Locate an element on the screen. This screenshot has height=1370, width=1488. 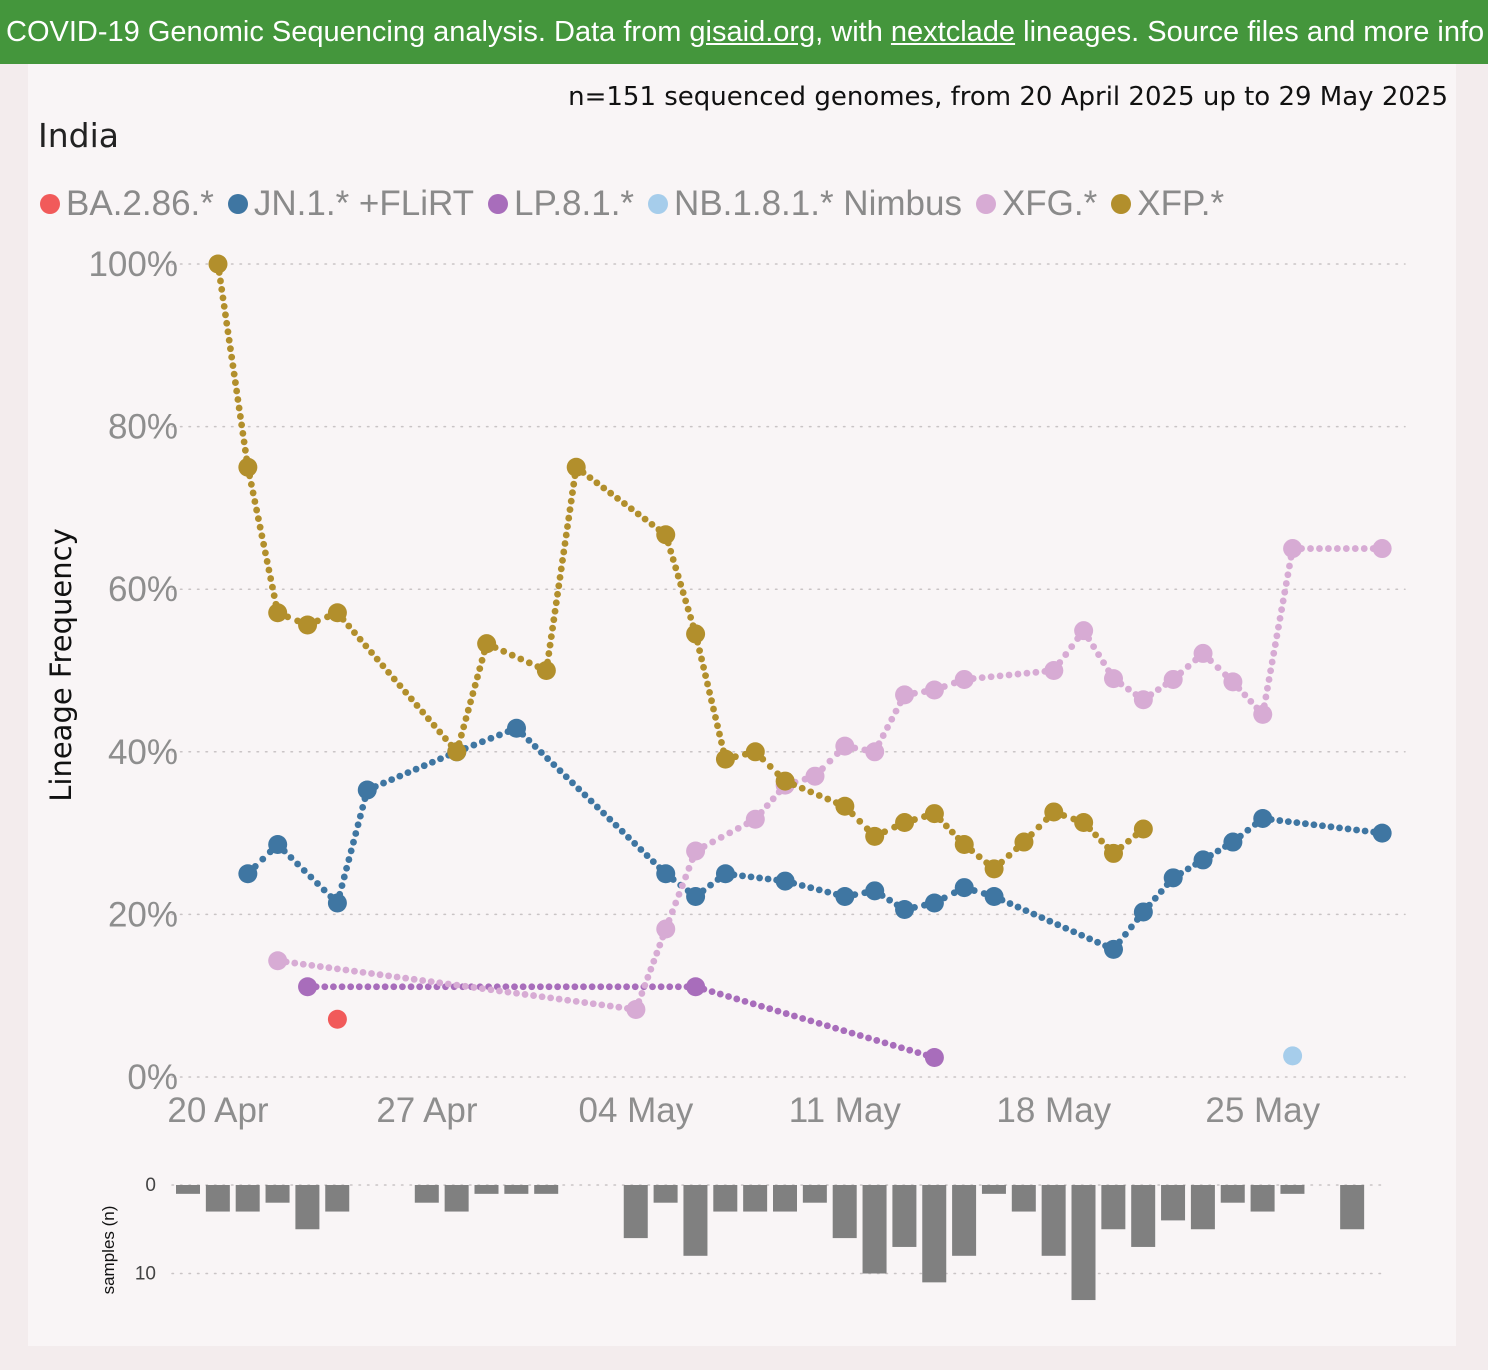
gisaid-link: gisaid.org is located at coordinates (752, 32).